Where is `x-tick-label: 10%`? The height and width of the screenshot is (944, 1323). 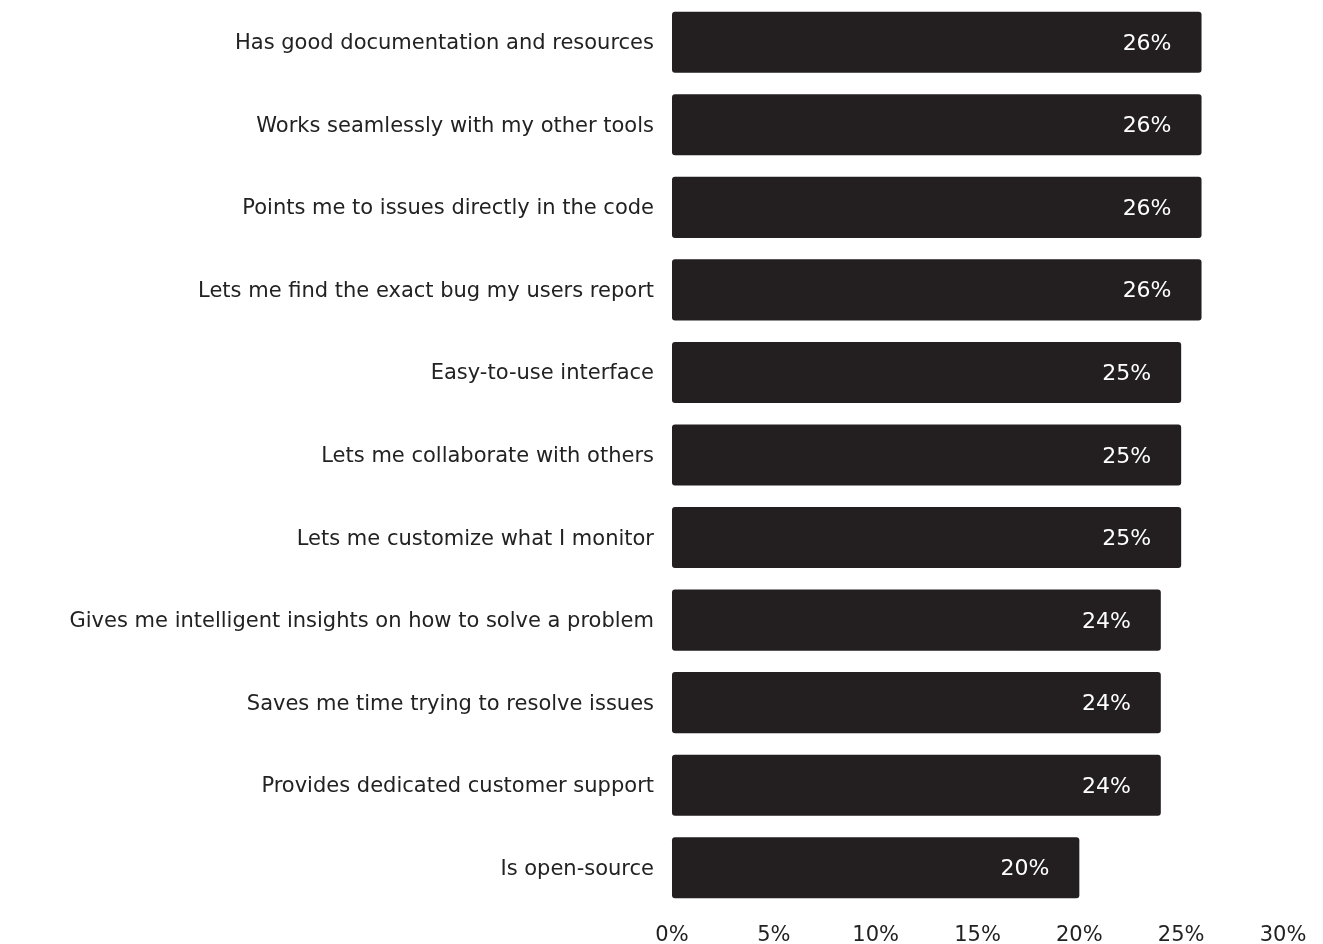
x-tick-label: 10% is located at coordinates (876, 932).